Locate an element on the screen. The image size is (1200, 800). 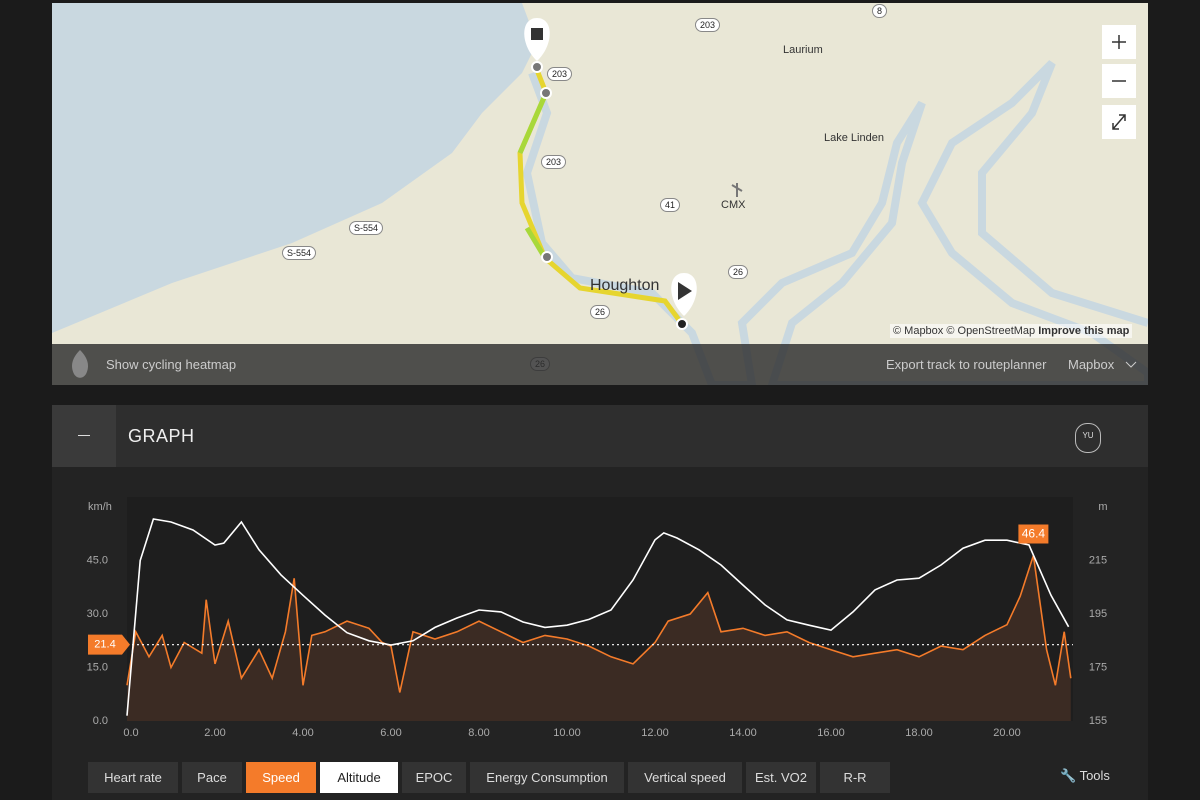
improve-link: Improve this map is located at coordinates (1084, 331).